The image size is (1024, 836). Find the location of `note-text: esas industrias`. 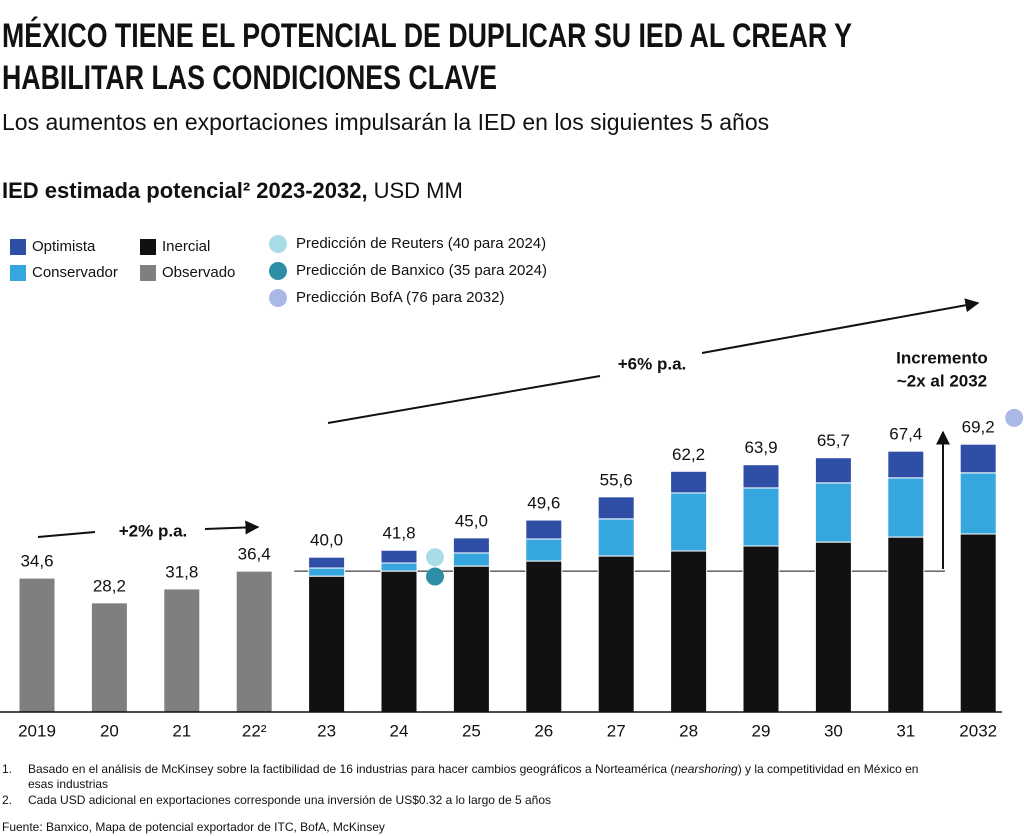

note-text: esas industrias is located at coordinates (68, 784).